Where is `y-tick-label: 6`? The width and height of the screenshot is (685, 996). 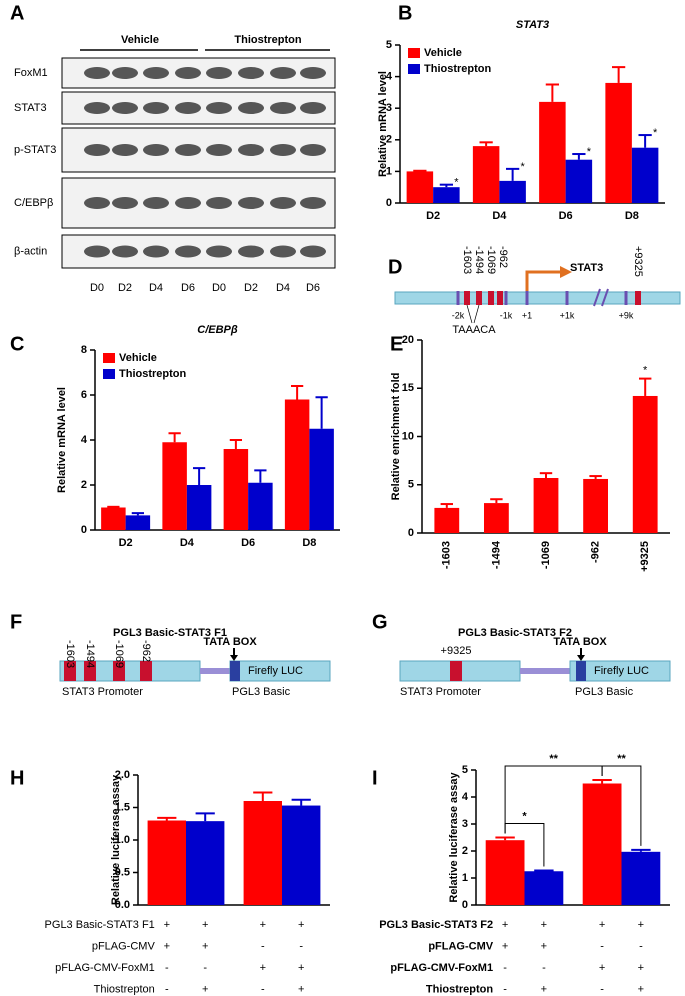 y-tick-label: 6 is located at coordinates (84, 395).